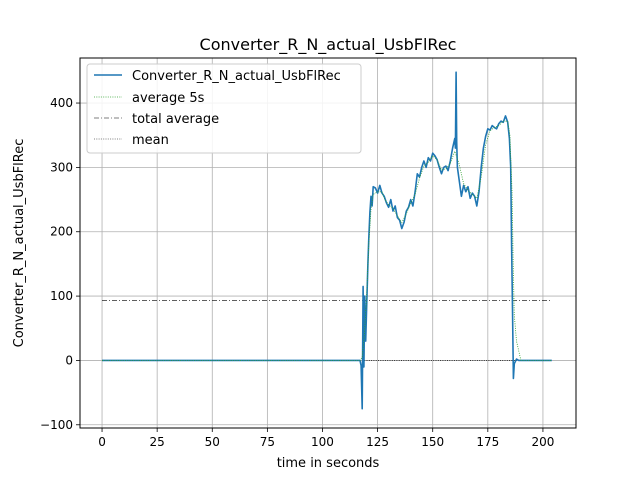 The height and width of the screenshot is (484, 640). I want to click on x-axis-label: time in seconds, so click(328, 463).